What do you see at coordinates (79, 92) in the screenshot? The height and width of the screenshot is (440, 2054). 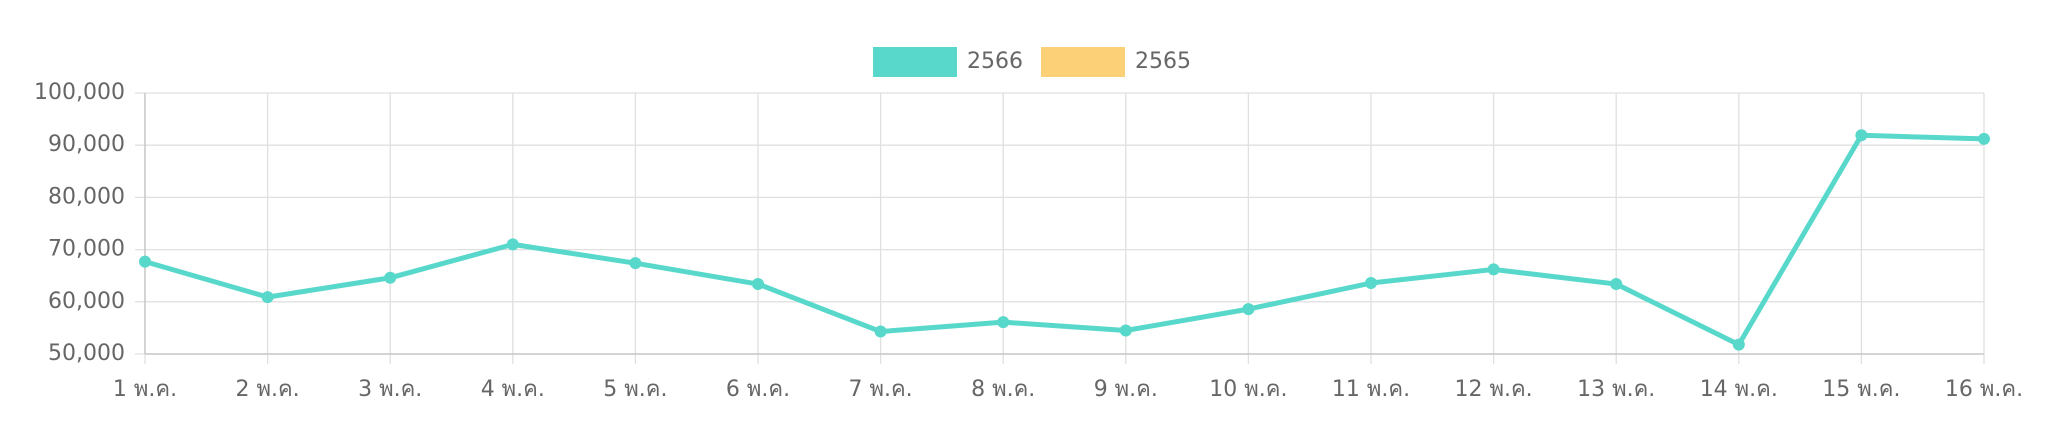 I see `y-tick-label: 100,000` at bounding box center [79, 92].